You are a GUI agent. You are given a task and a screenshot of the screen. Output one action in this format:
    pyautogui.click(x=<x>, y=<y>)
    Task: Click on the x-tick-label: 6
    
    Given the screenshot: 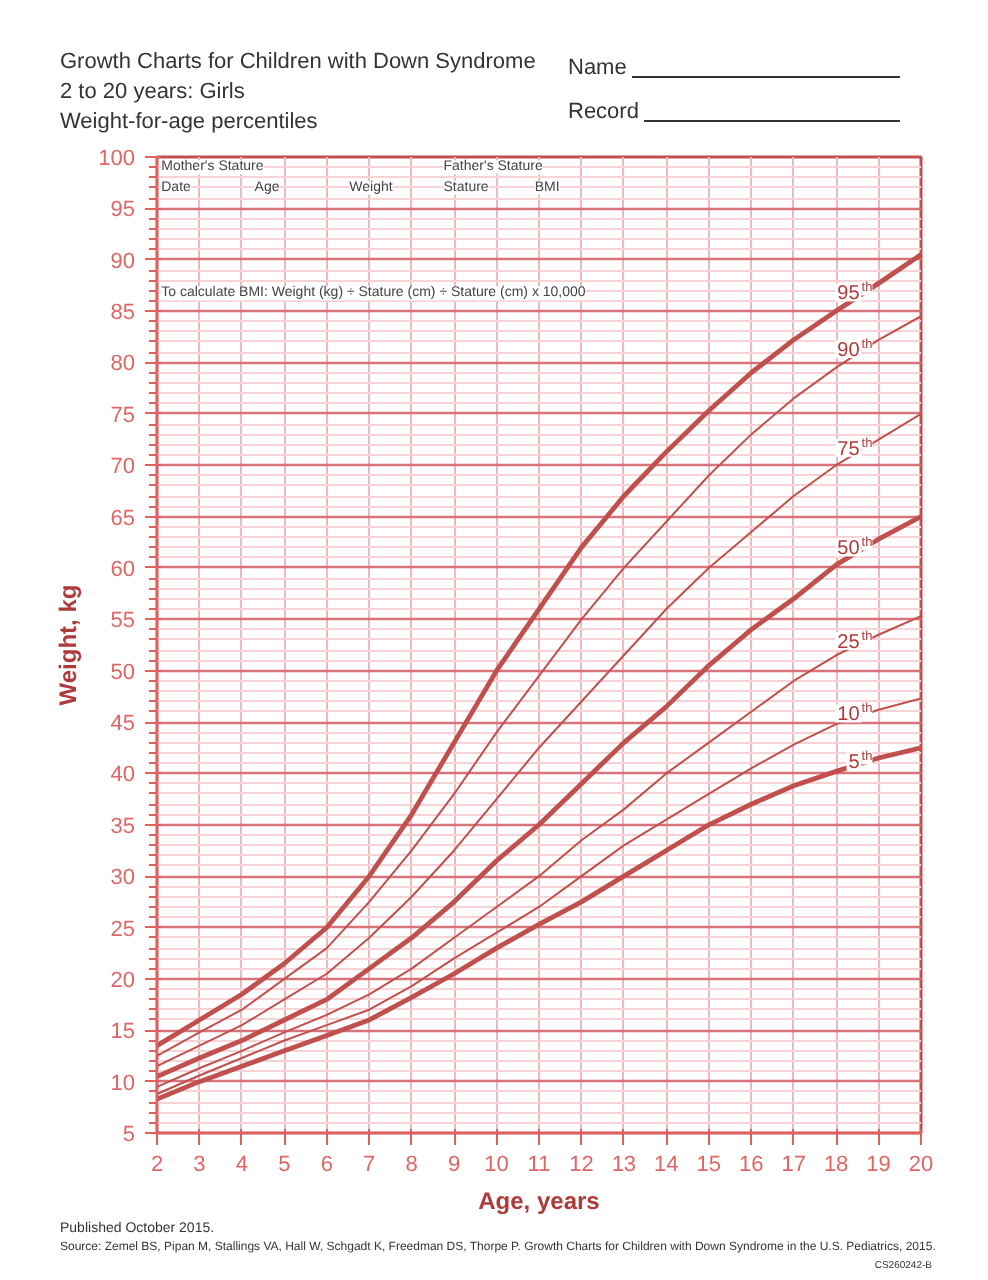 What is the action you would take?
    pyautogui.click(x=326, y=1165)
    